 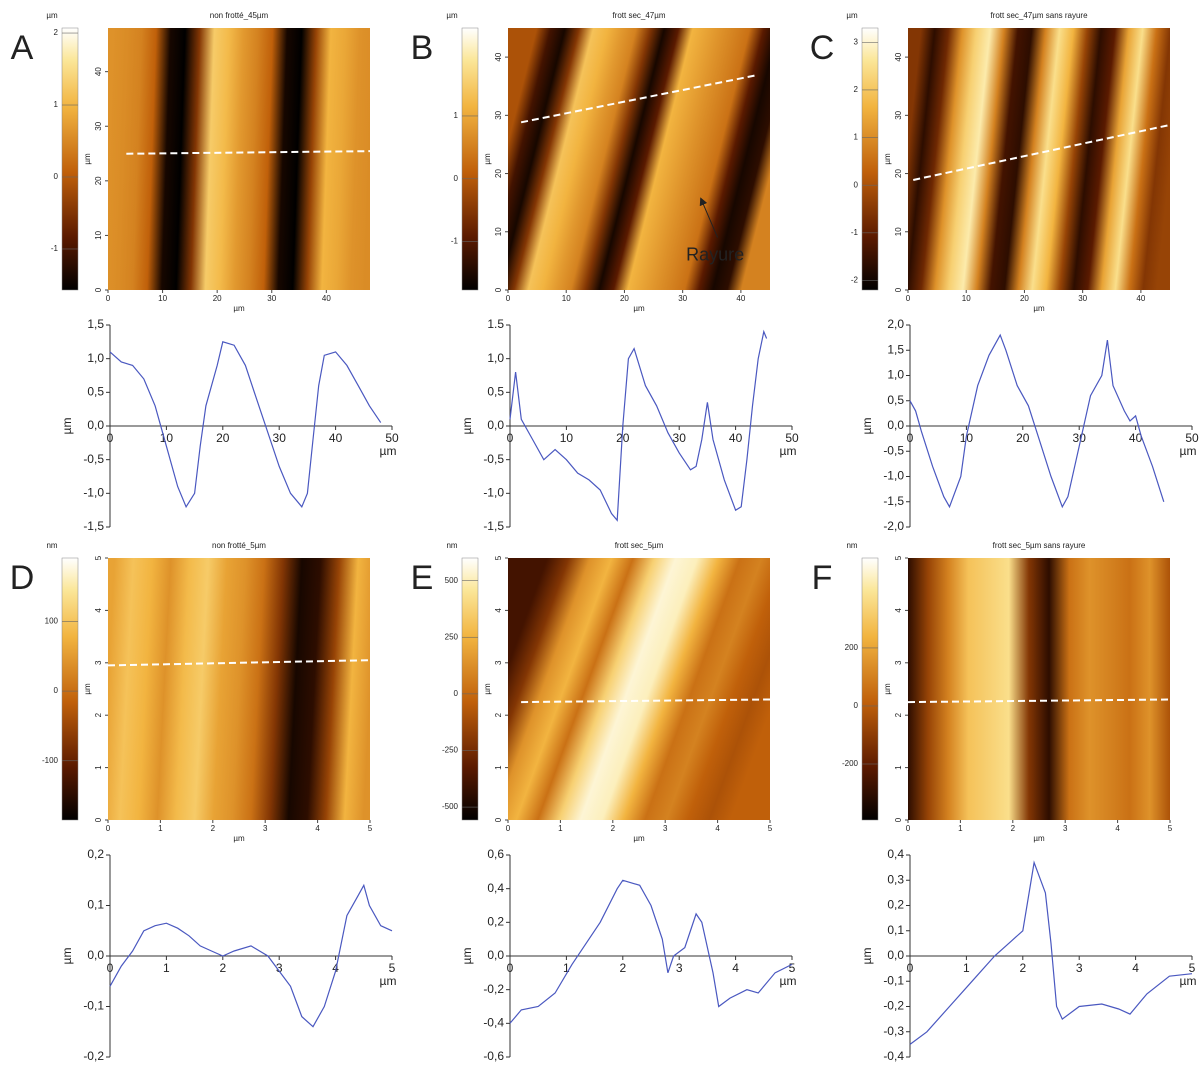 I want to click on colorbar-tick-label: 0, so click(x=56, y=176).